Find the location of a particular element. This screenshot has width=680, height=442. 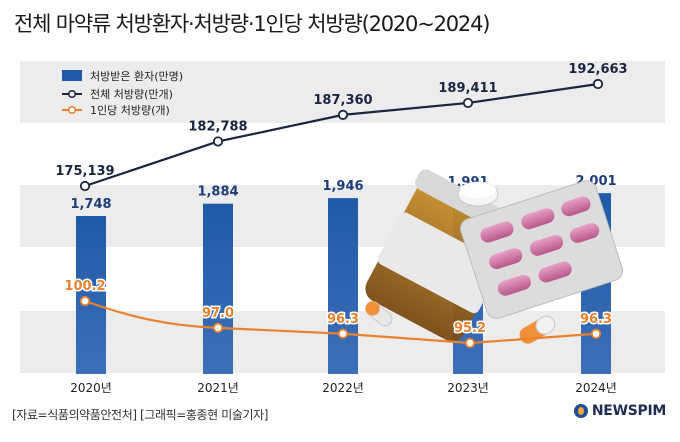

brand-logo: NEWSPIM is located at coordinates (619, 411).